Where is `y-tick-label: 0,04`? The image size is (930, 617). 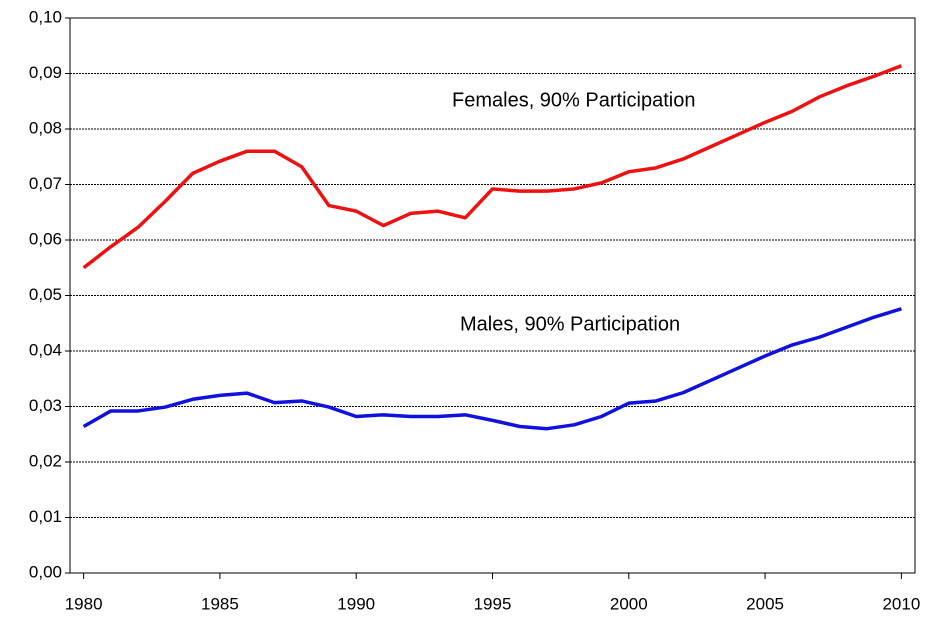 y-tick-label: 0,04 is located at coordinates (45, 349).